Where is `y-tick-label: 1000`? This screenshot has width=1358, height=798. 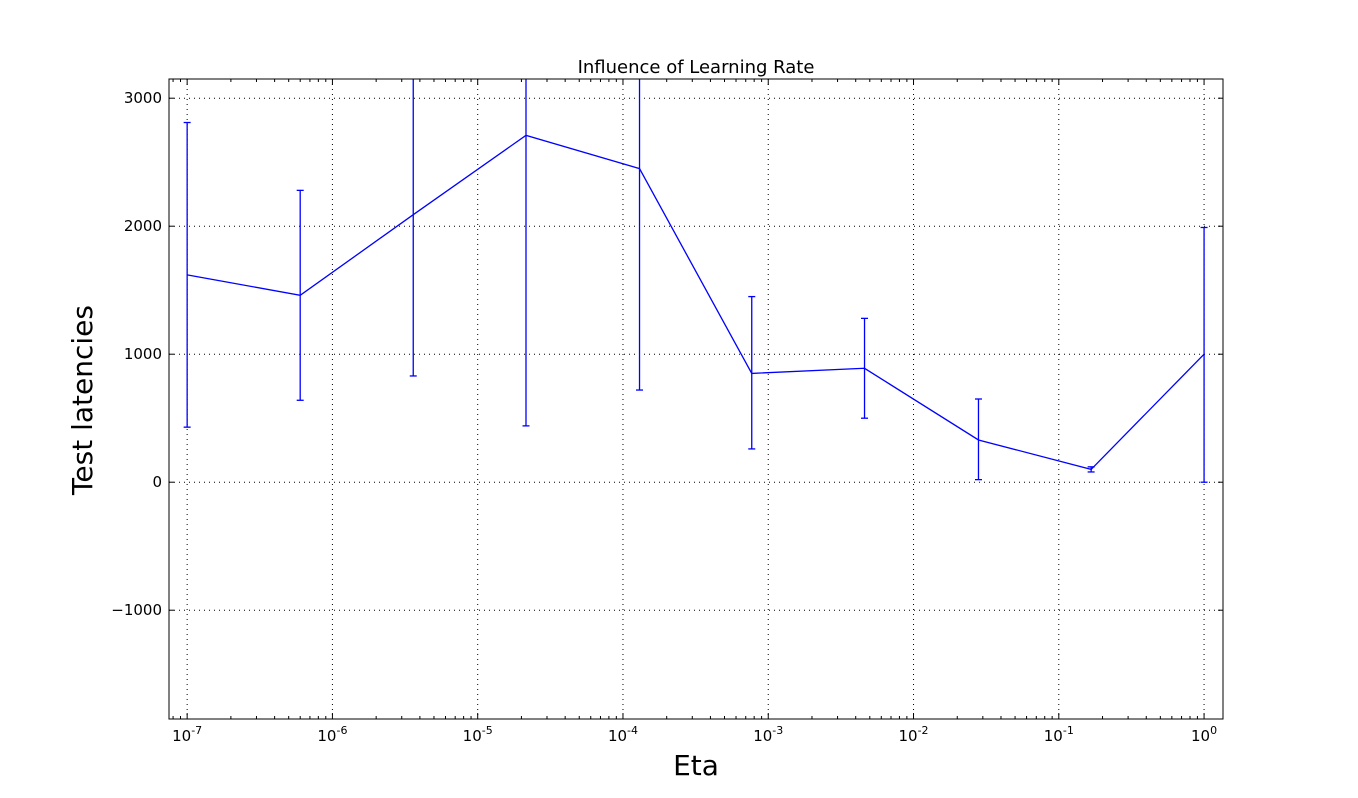 y-tick-label: 1000 is located at coordinates (143, 354).